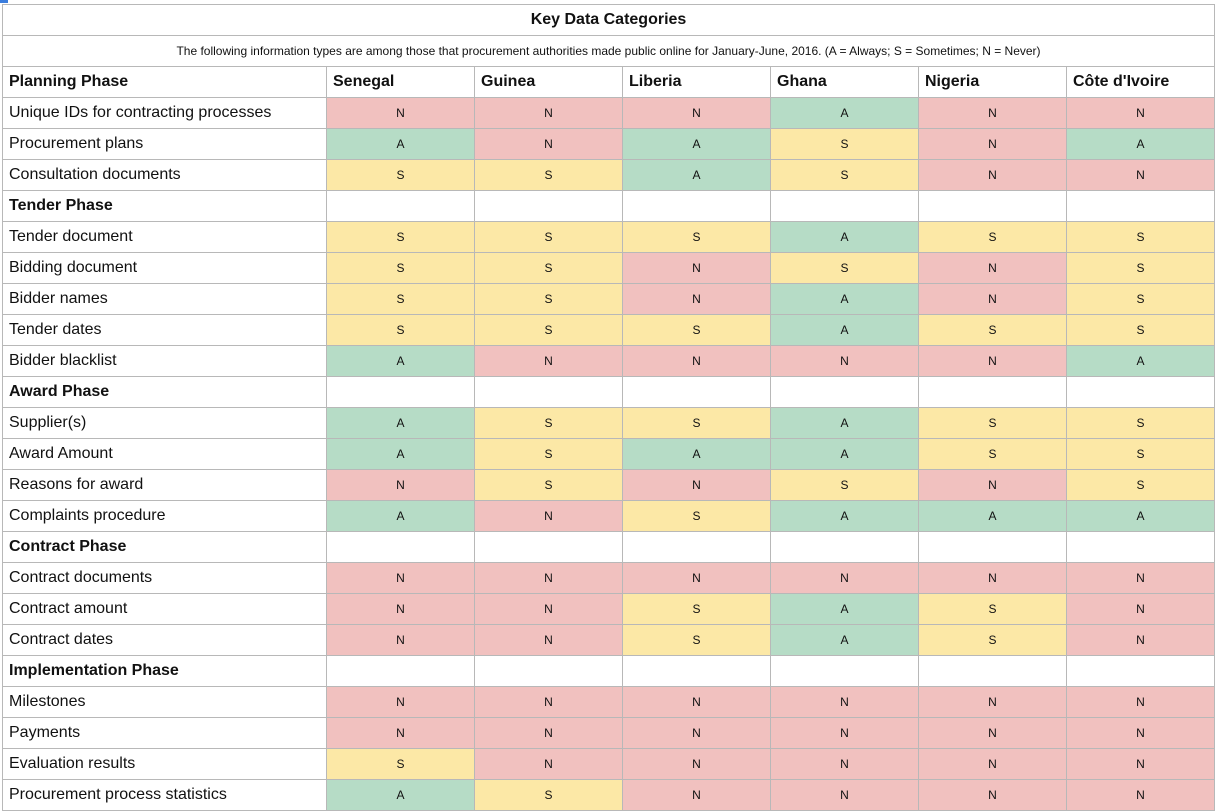 This screenshot has height=811, width=1216. Describe the element at coordinates (164, 82) in the screenshot. I see `phase-header: Planning Phase` at that location.